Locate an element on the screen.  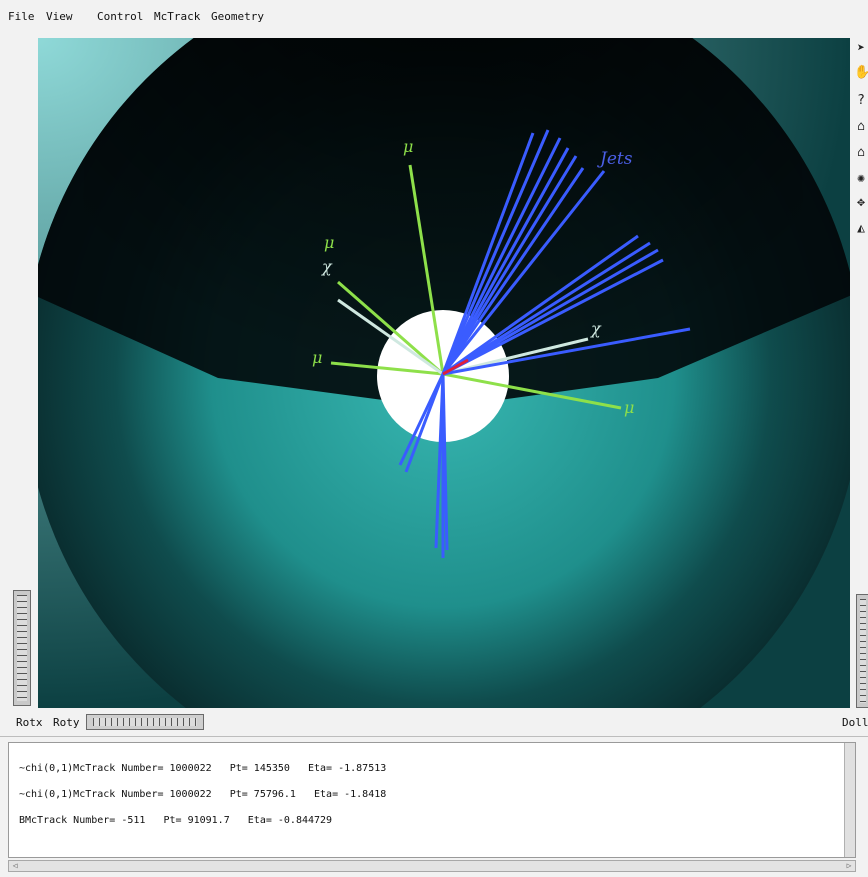
divider is located at coordinates (434, 736).